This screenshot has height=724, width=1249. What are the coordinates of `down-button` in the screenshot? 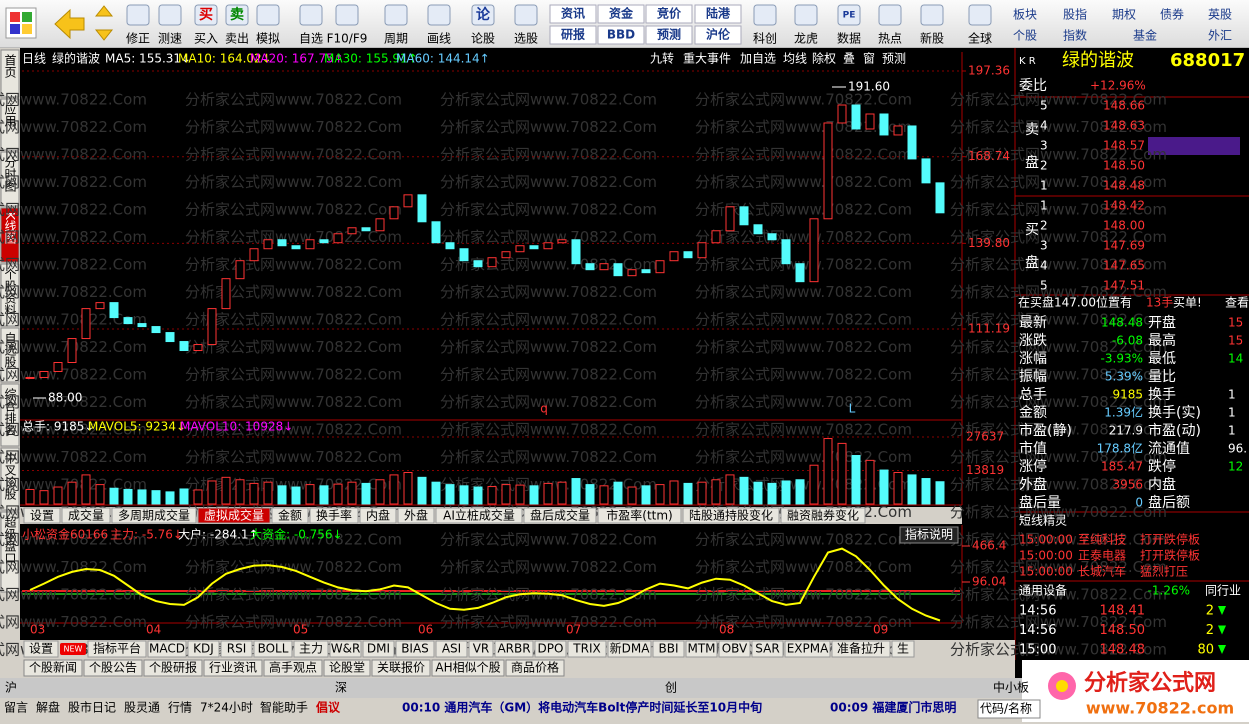 It's located at (104, 35).